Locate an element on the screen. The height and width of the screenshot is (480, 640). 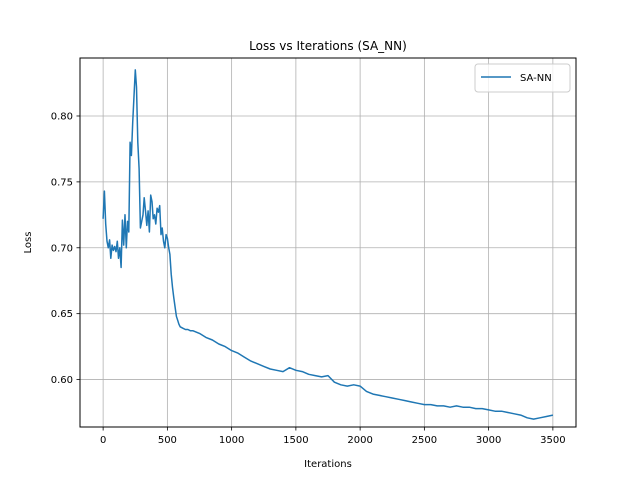
x-tick-label: 3000 is located at coordinates (488, 440).